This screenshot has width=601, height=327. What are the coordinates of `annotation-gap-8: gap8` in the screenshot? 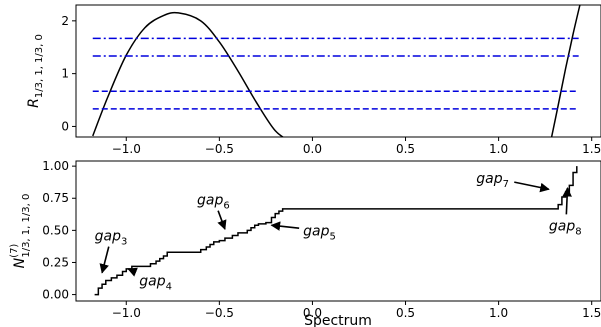 It's located at (565, 227).